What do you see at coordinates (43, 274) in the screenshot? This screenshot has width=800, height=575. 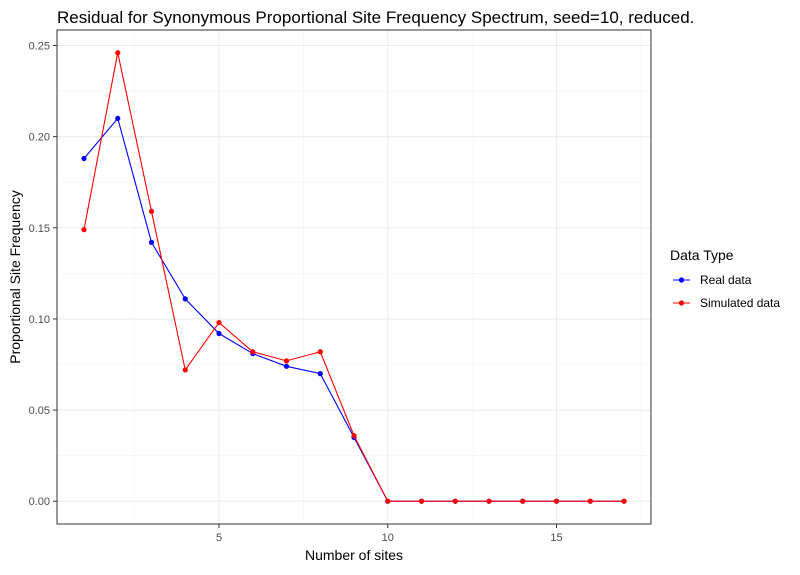 I see `y-axis-ticks: 0.00 0.05 0.10 0.15 0.20 0.25` at bounding box center [43, 274].